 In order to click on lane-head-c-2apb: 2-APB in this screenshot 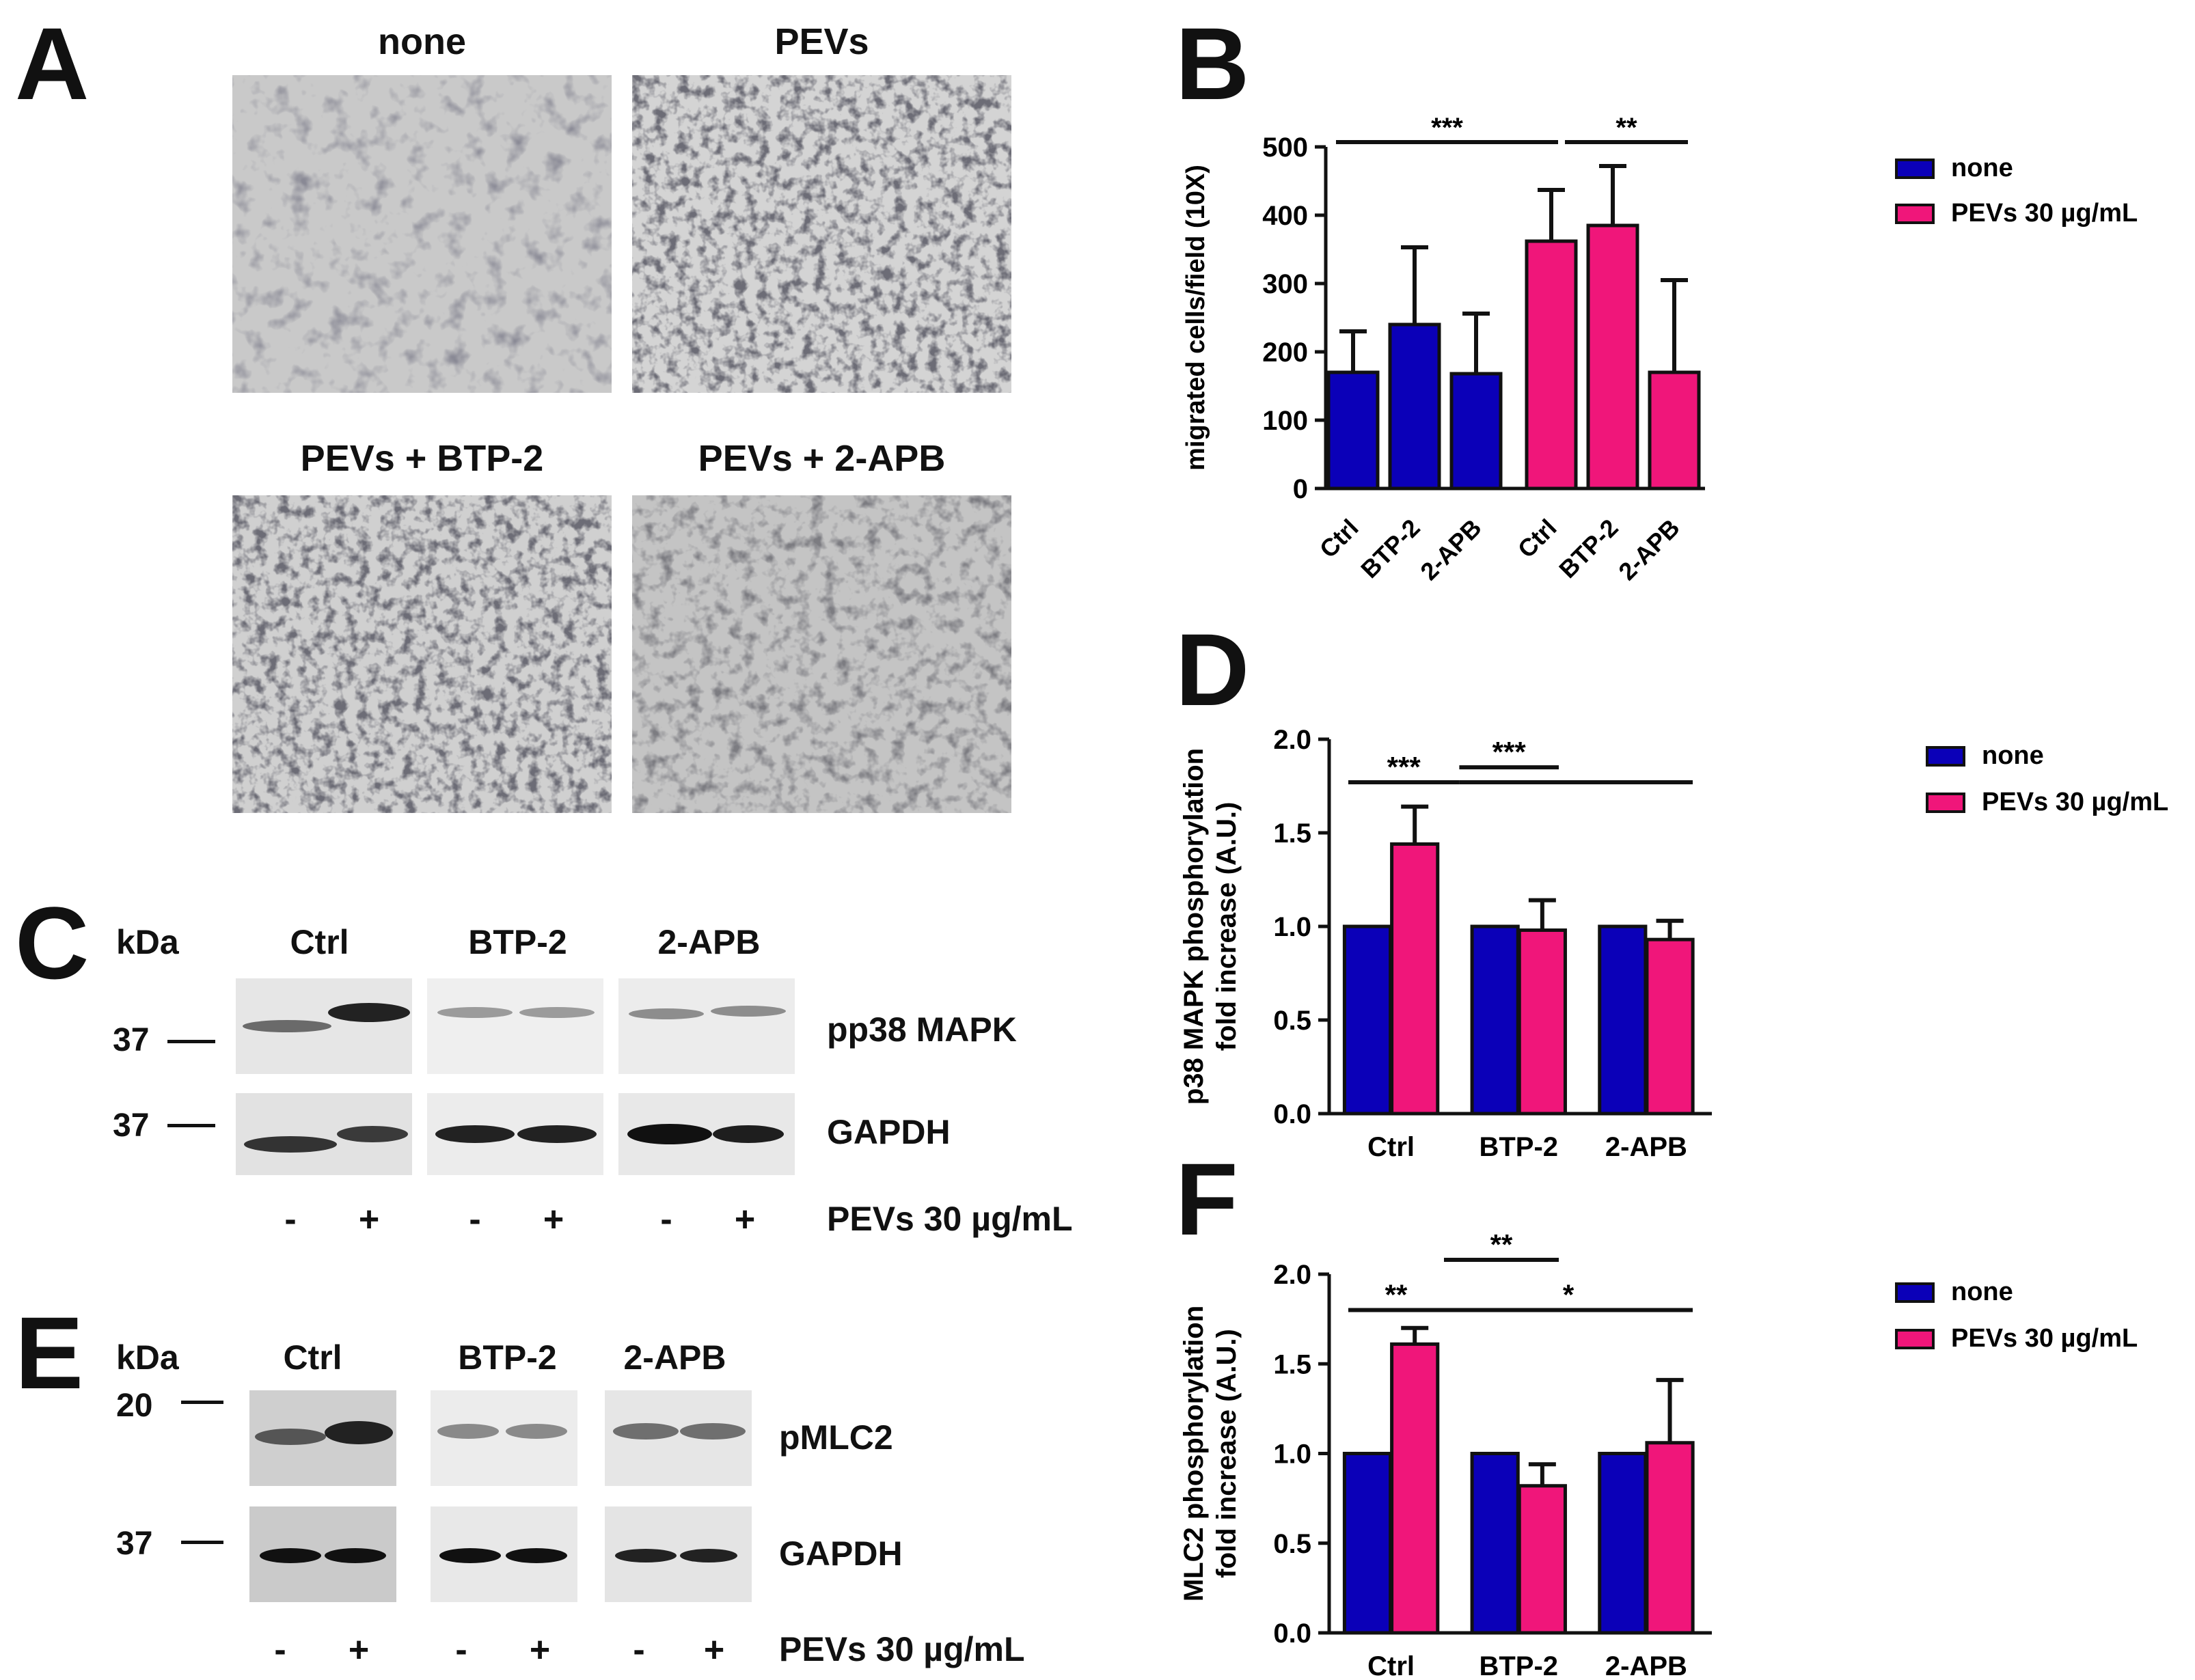, I will do `click(709, 942)`.